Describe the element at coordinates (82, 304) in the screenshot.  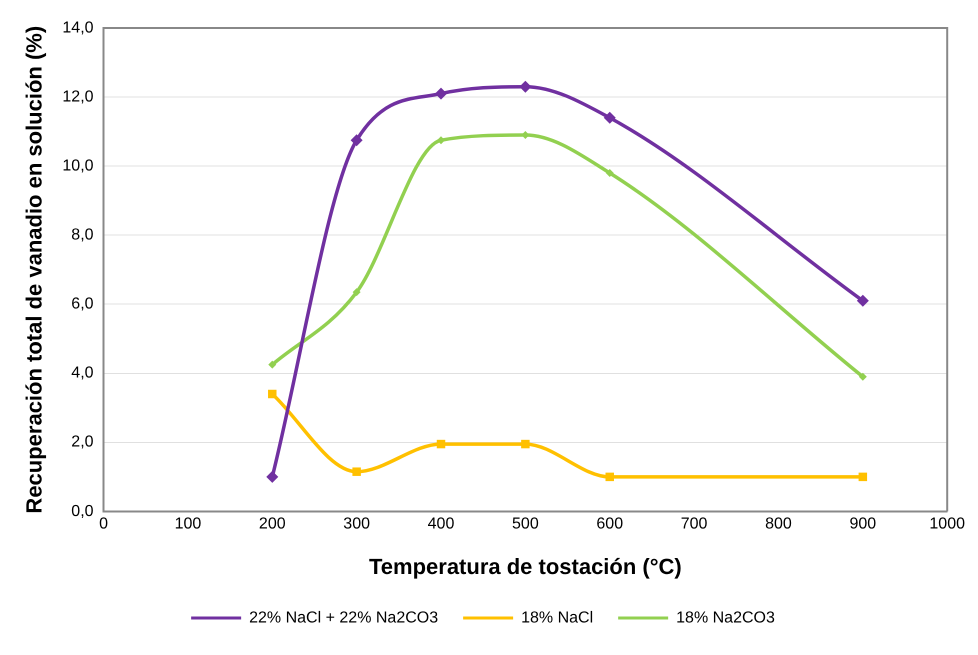
I see `y-tick-label: 6,0` at that location.